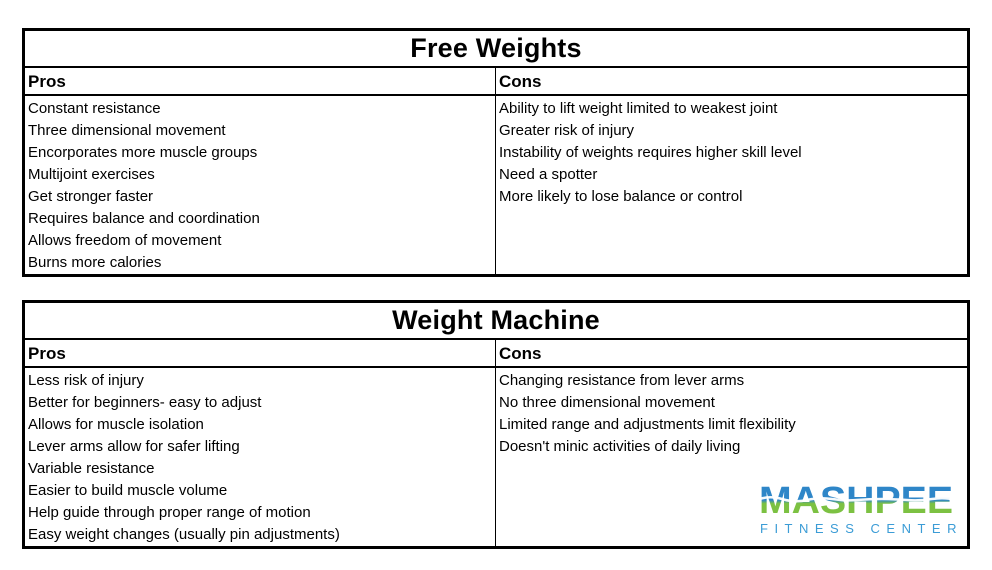  What do you see at coordinates (116, 424) in the screenshot?
I see `list-item: Allows for muscle isolation` at bounding box center [116, 424].